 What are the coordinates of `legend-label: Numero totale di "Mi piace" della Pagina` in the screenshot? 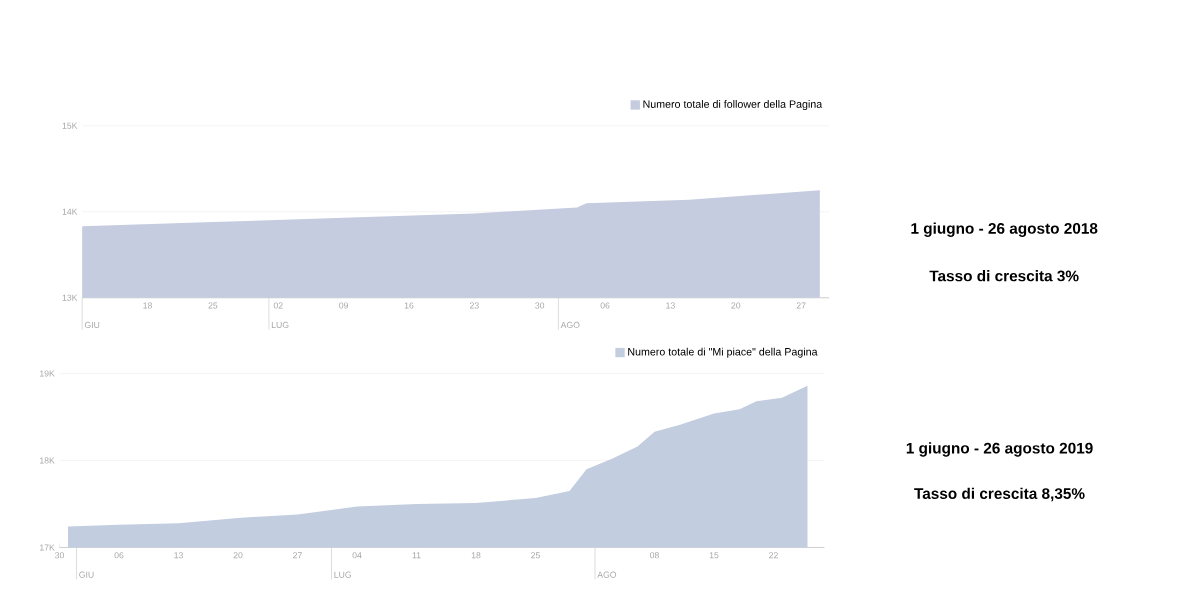 It's located at (723, 352).